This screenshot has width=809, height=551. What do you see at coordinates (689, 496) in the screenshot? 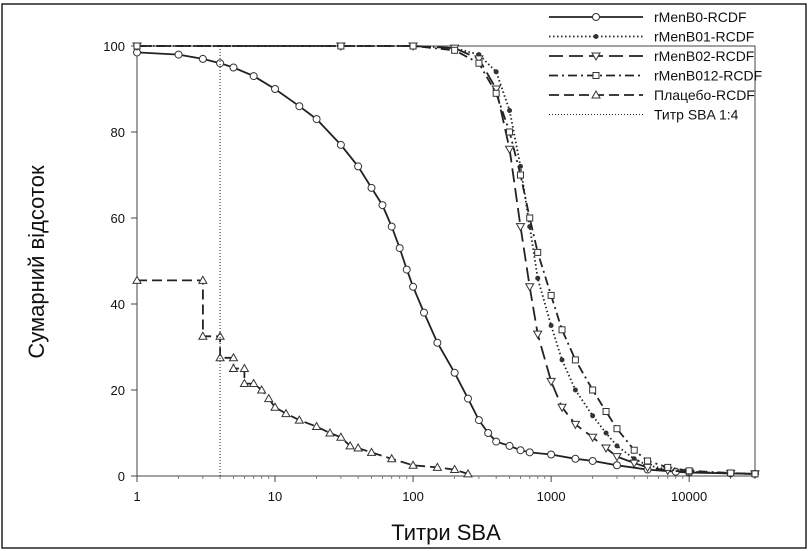
I see `x-tick-label: 10000` at bounding box center [689, 496].